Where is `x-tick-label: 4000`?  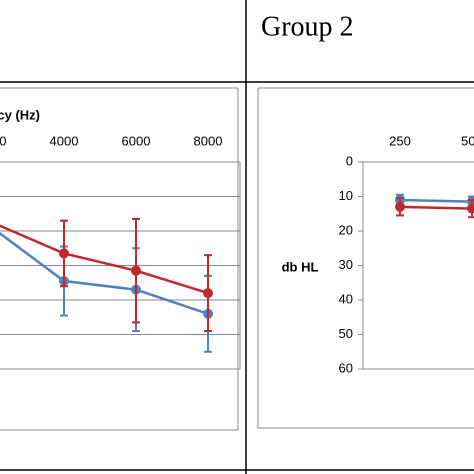
x-tick-label: 4000 is located at coordinates (64, 140).